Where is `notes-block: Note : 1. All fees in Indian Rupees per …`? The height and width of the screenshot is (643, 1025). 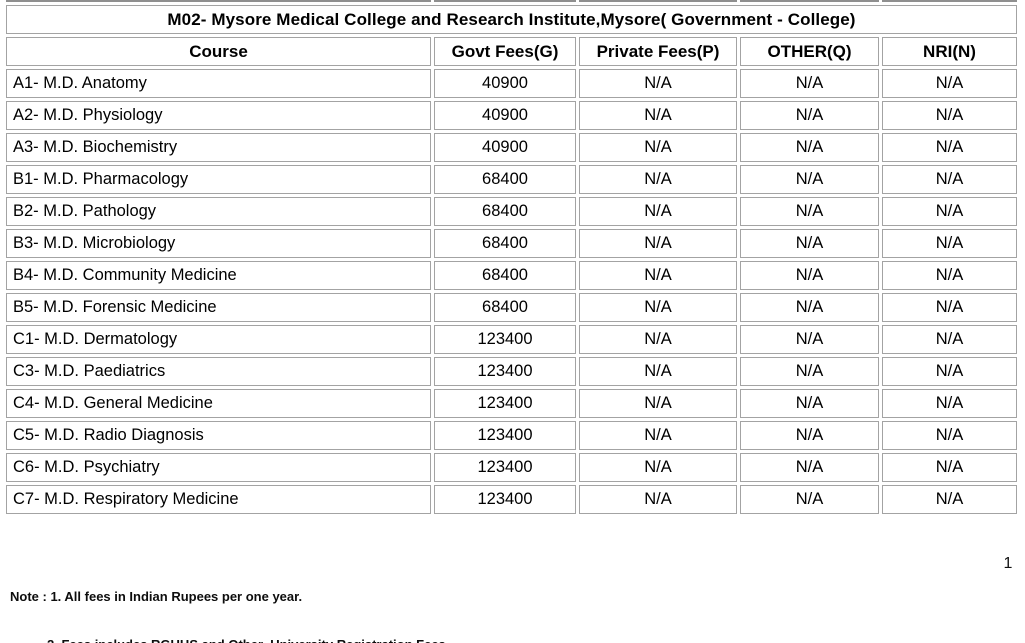 notes-block: Note : 1. All fees in Indian Rupees per … is located at coordinates (305, 599).